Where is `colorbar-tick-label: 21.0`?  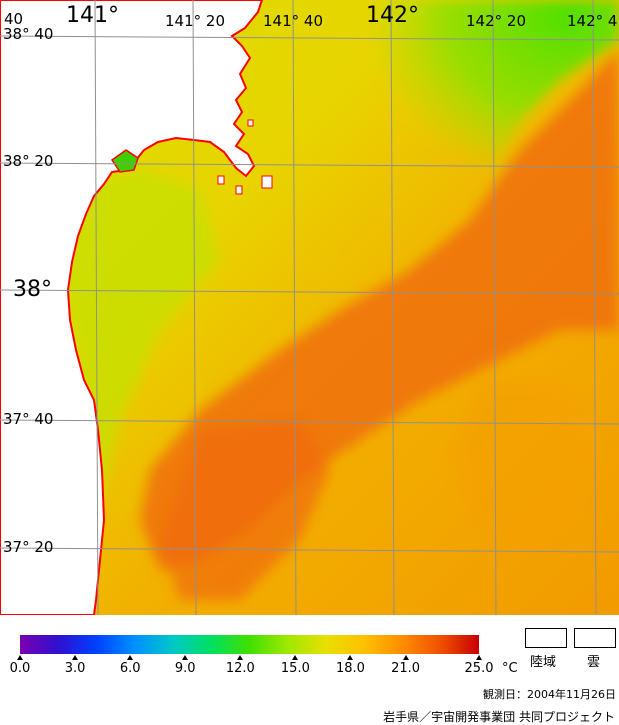 colorbar-tick-label: 21.0 is located at coordinates (406, 668).